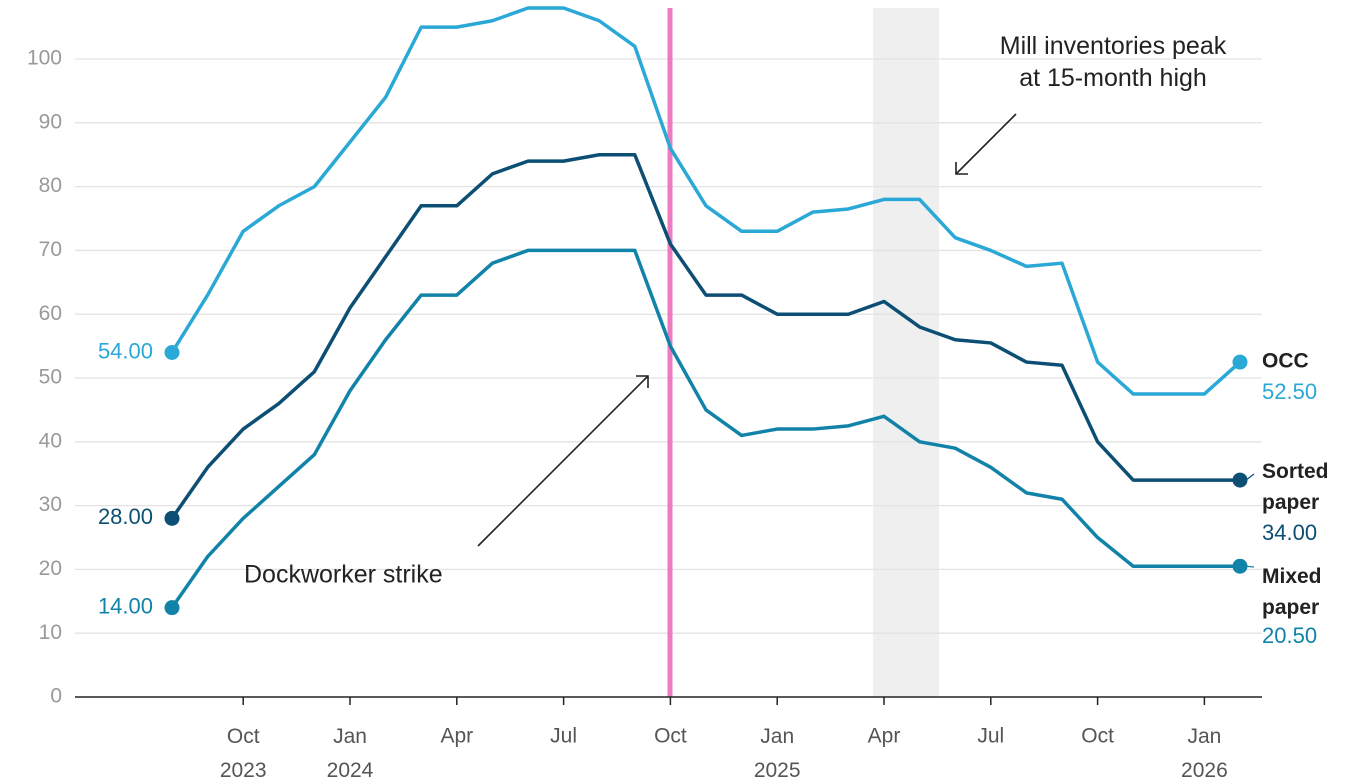  What do you see at coordinates (906, 352) in the screenshot?
I see `shaded-period` at bounding box center [906, 352].